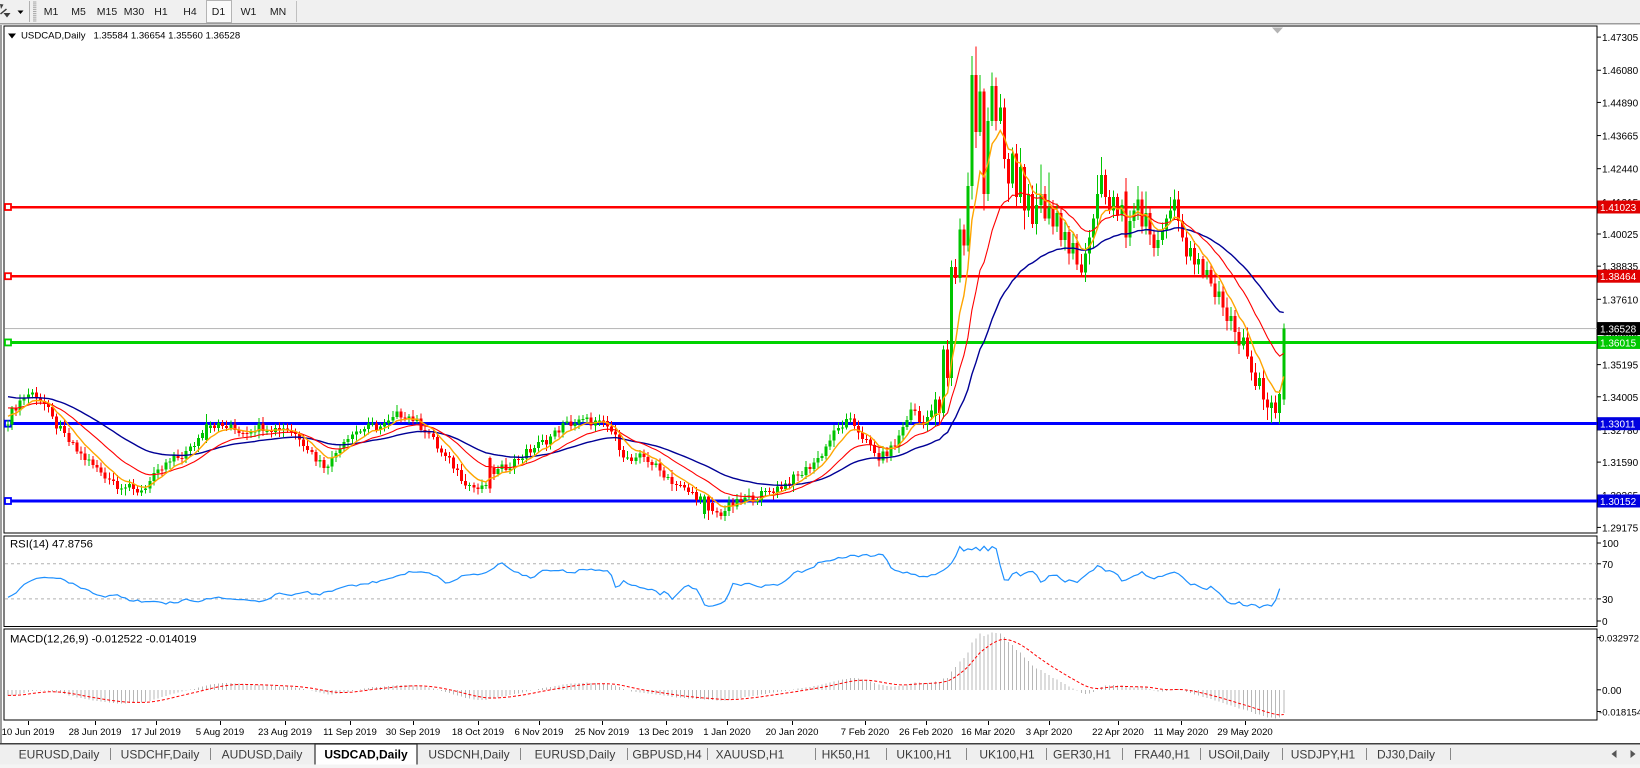 The height and width of the screenshot is (768, 1640). Describe the element at coordinates (1082, 755) in the screenshot. I see `svg-text: GER30,H1` at that location.